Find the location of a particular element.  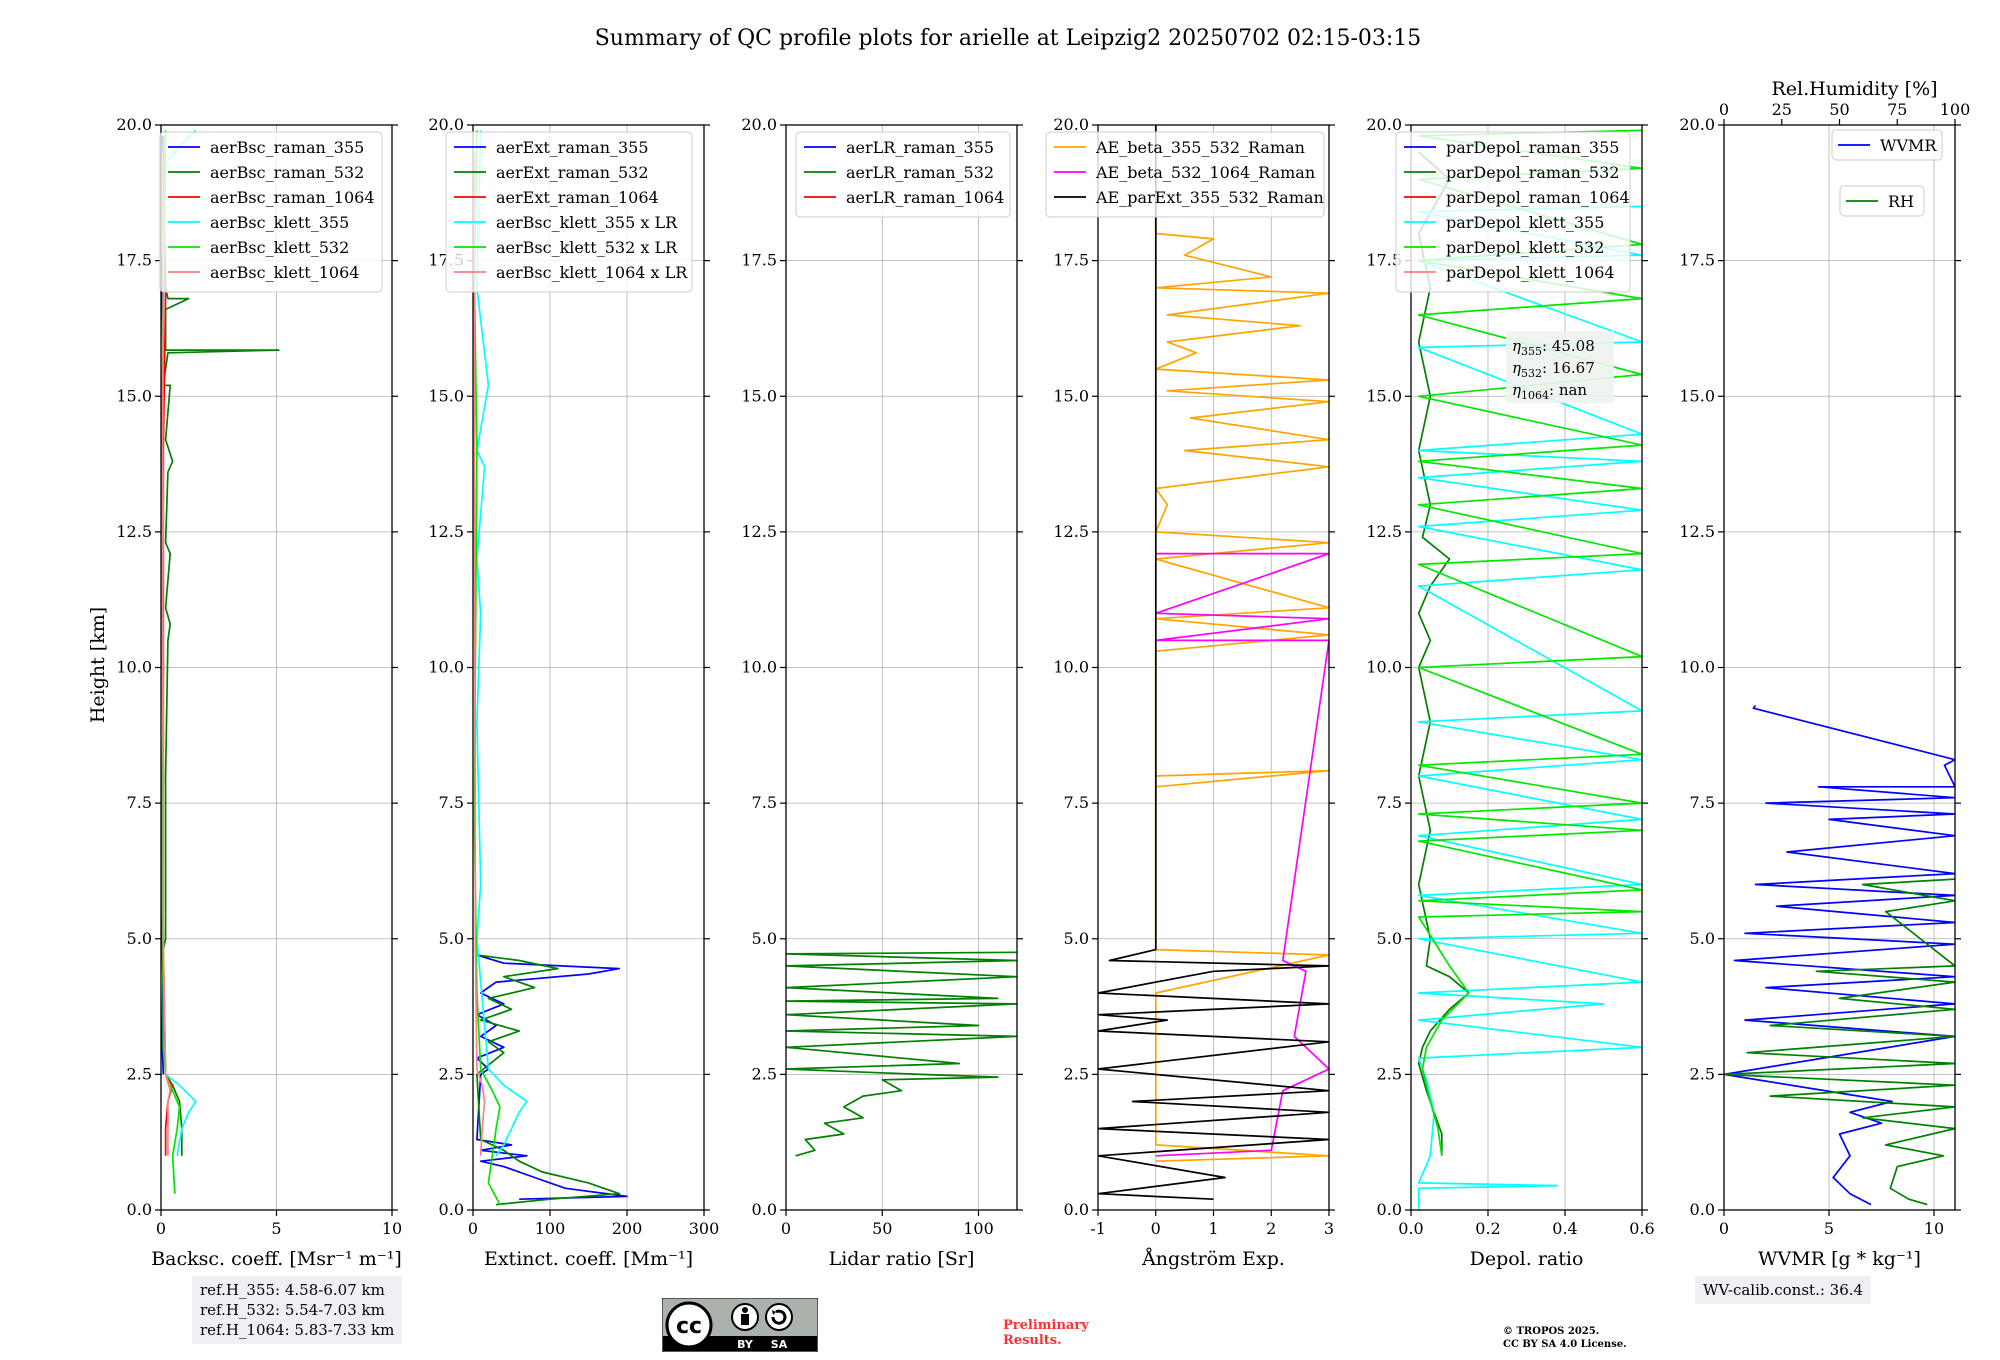

x-tick-label: 5 is located at coordinates (1829, 1228).